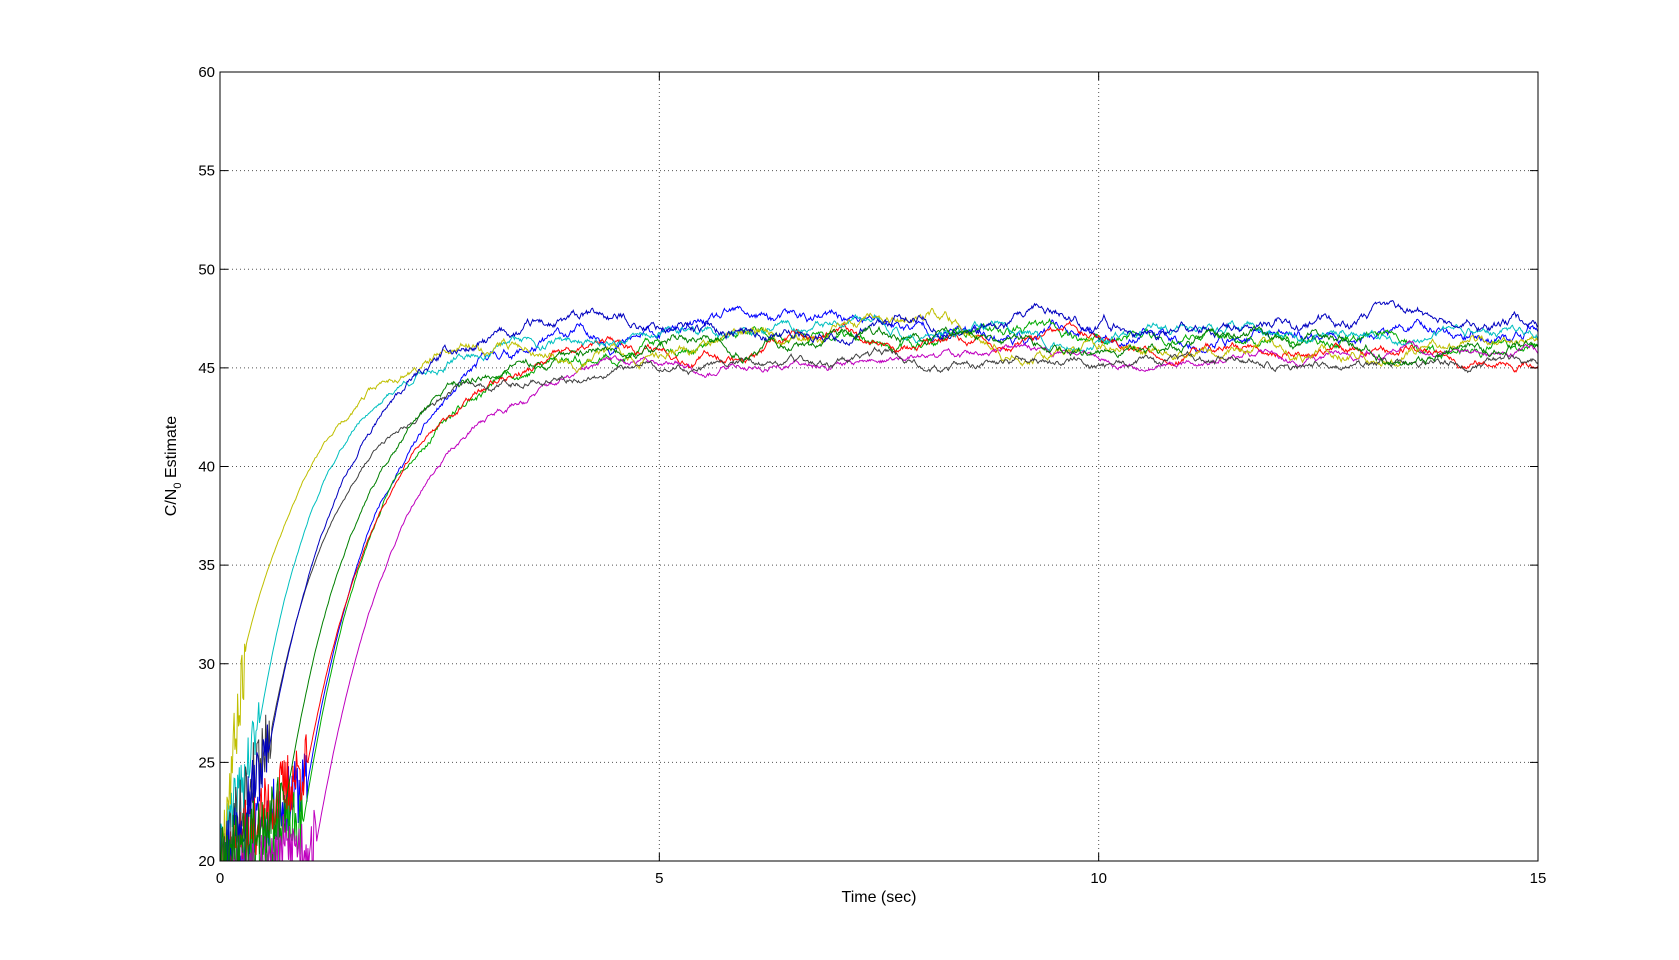 Image resolution: width=1679 pixels, height=960 pixels. Describe the element at coordinates (659, 878) in the screenshot. I see `x-tick-label: 5` at that location.